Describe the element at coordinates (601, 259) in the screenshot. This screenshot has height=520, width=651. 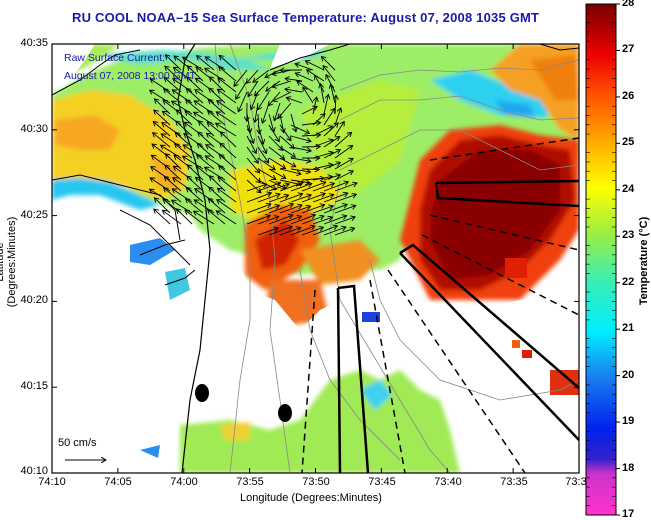
I see `colorbar` at that location.